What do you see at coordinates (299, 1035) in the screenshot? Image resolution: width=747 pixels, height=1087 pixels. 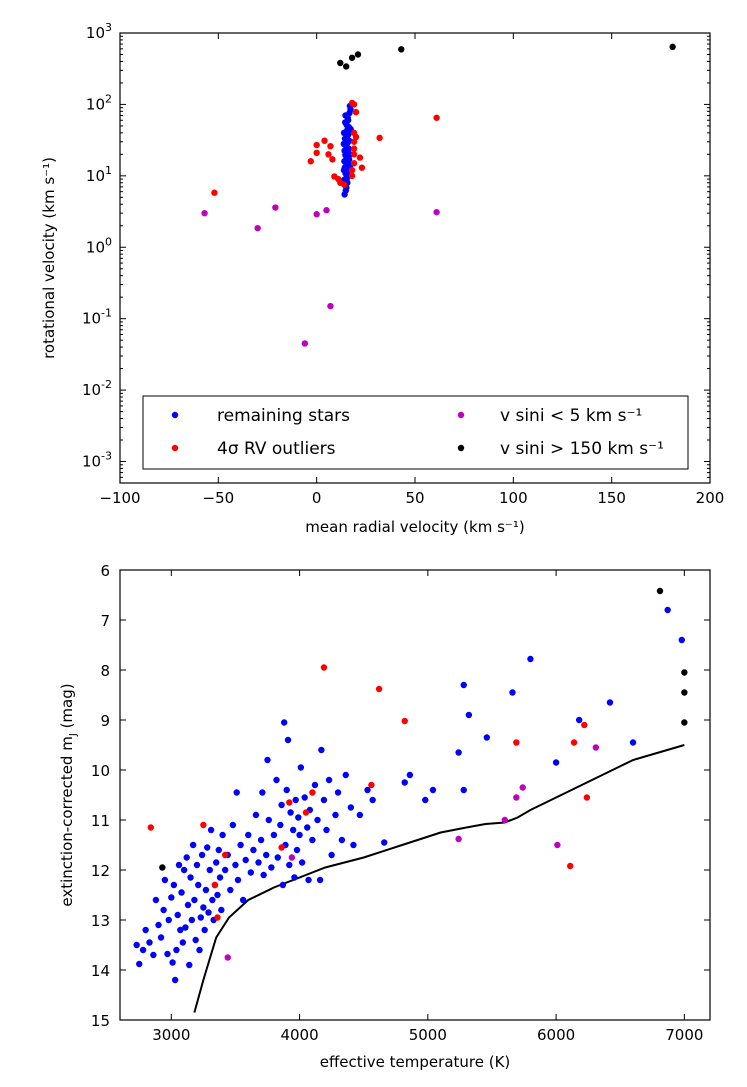 I see `teff-x-tick-label: 4000` at bounding box center [299, 1035].